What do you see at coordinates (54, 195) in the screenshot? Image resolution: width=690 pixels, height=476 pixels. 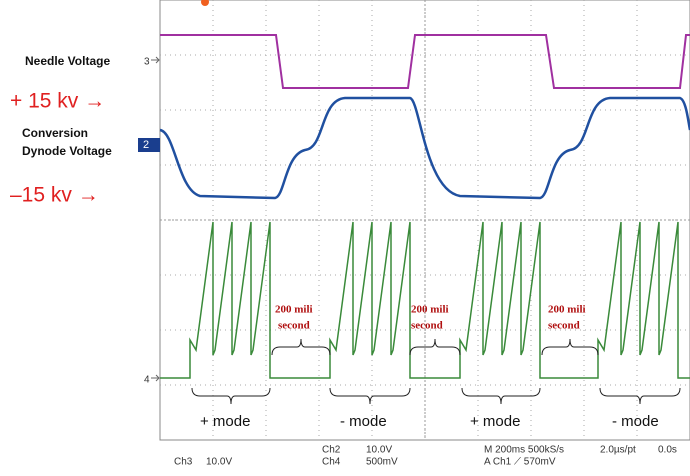 I see `minus-15kv: –15 kv →` at bounding box center [54, 195].